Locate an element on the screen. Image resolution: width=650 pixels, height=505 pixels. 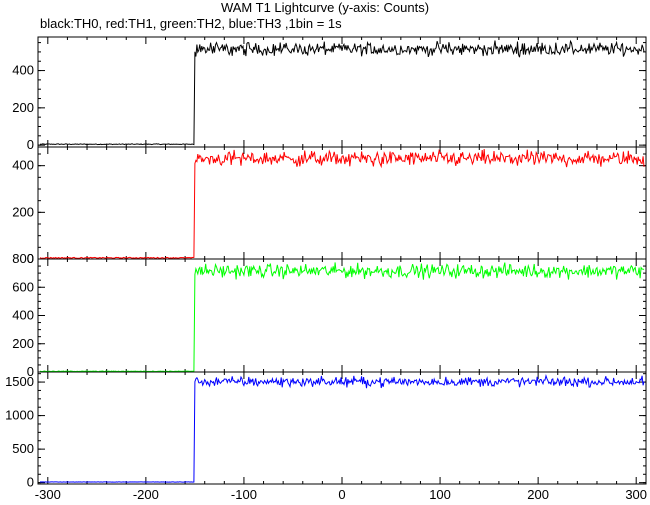
x-tick-label: 0 is located at coordinates (341, 494).